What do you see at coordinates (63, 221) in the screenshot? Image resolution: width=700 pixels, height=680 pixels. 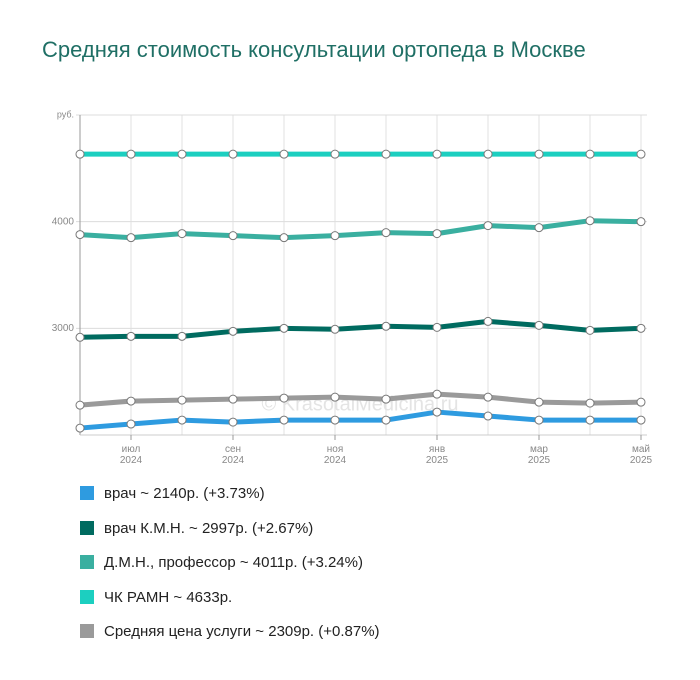 I see `y-tick-label: 4000` at bounding box center [63, 221].